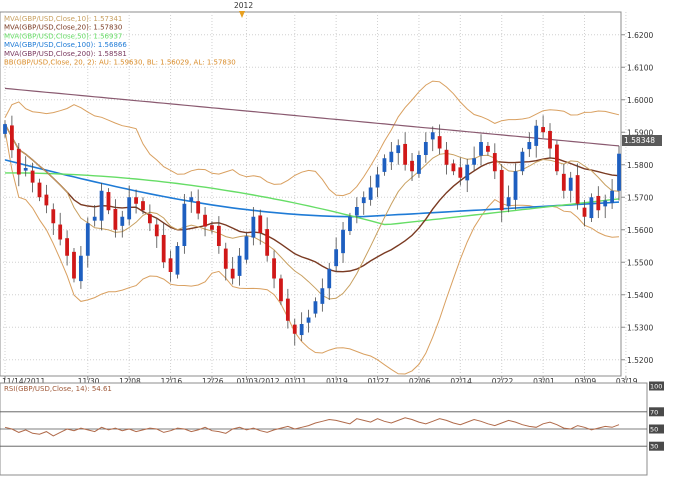 The image size is (680, 477). I want to click on year-marker: 2012, so click(243, 5).